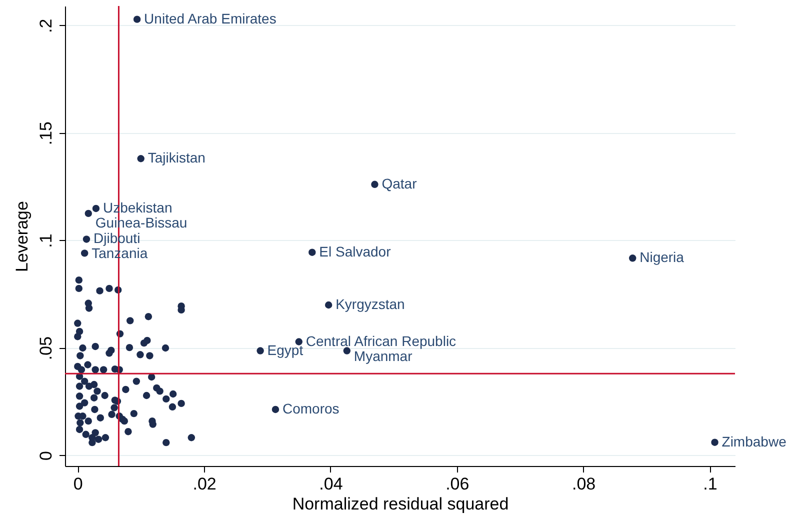  What do you see at coordinates (400, 183) in the screenshot?
I see `annotation: Qatar` at bounding box center [400, 183].